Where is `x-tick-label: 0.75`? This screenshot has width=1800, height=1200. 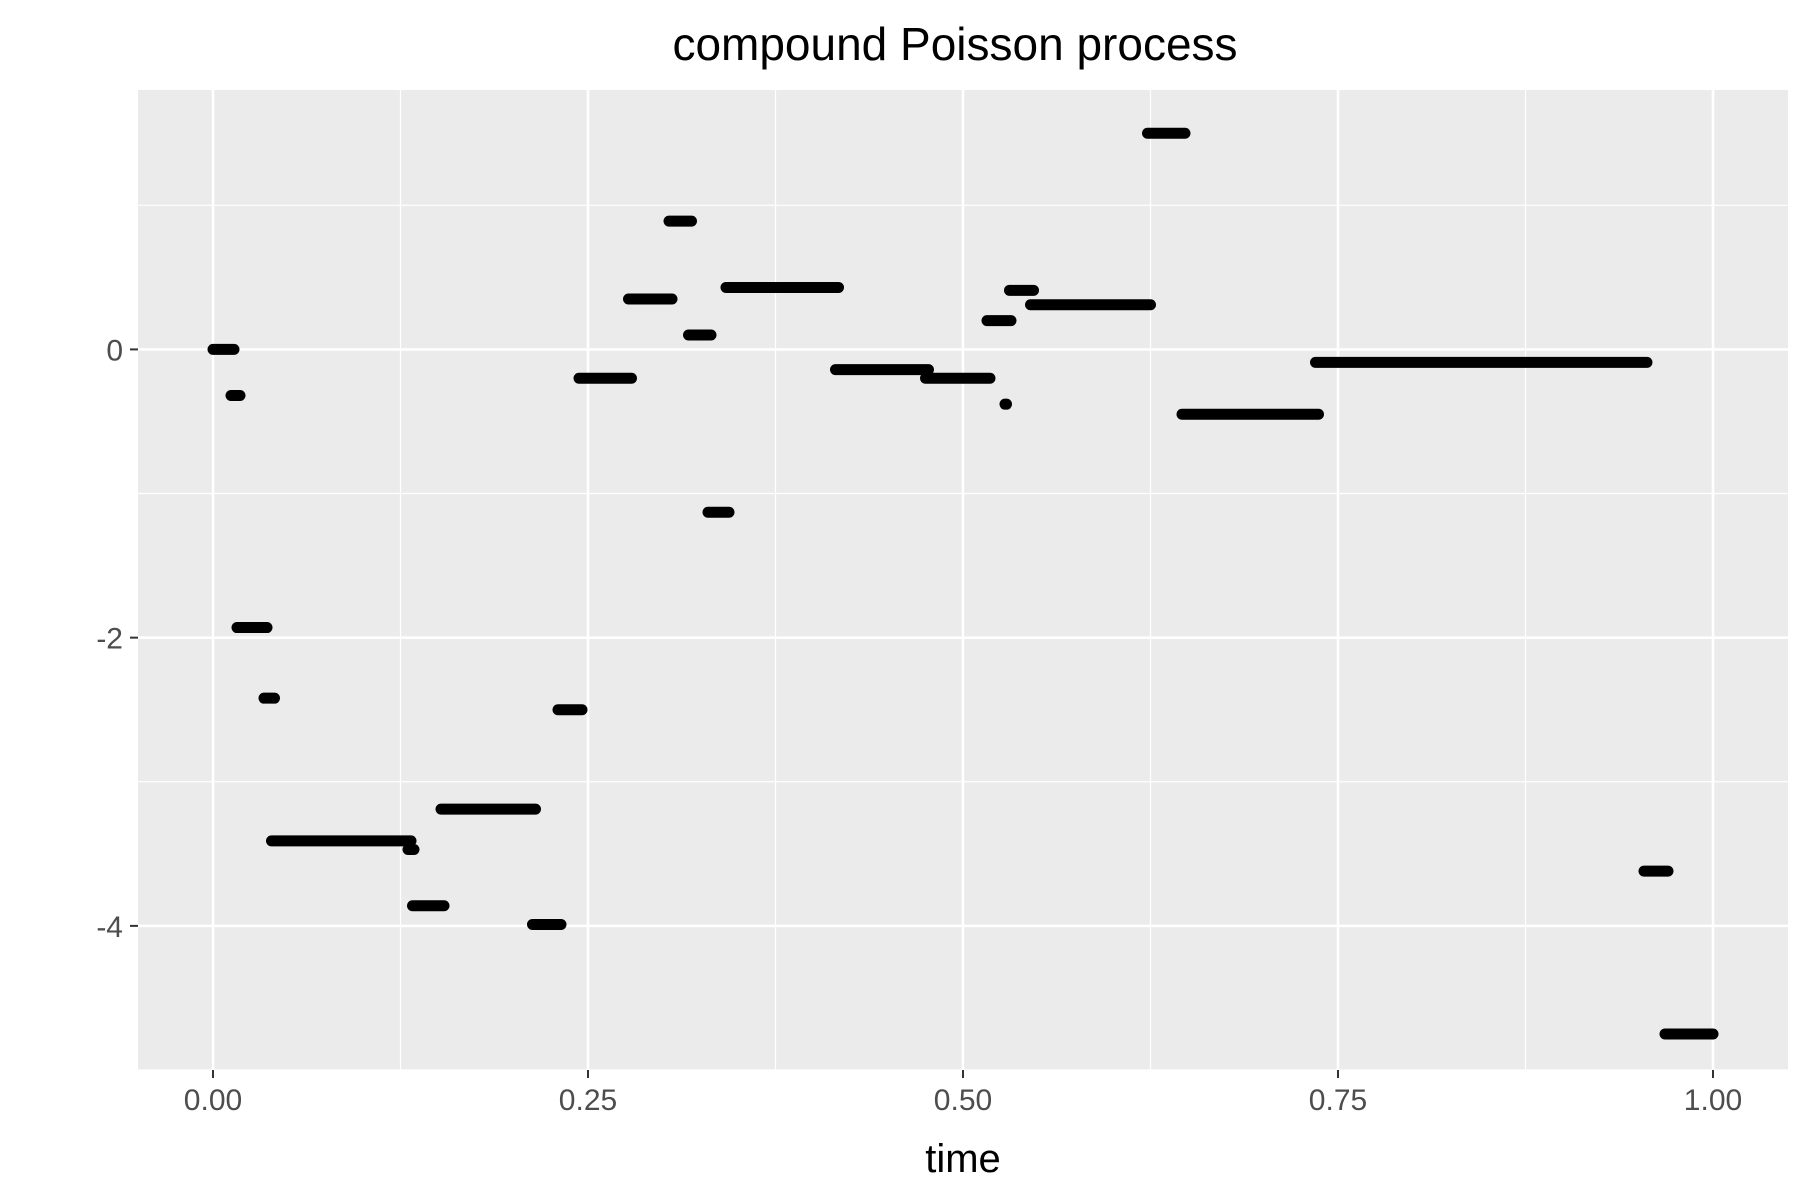 x-tick-label: 0.75 is located at coordinates (1338, 1100).